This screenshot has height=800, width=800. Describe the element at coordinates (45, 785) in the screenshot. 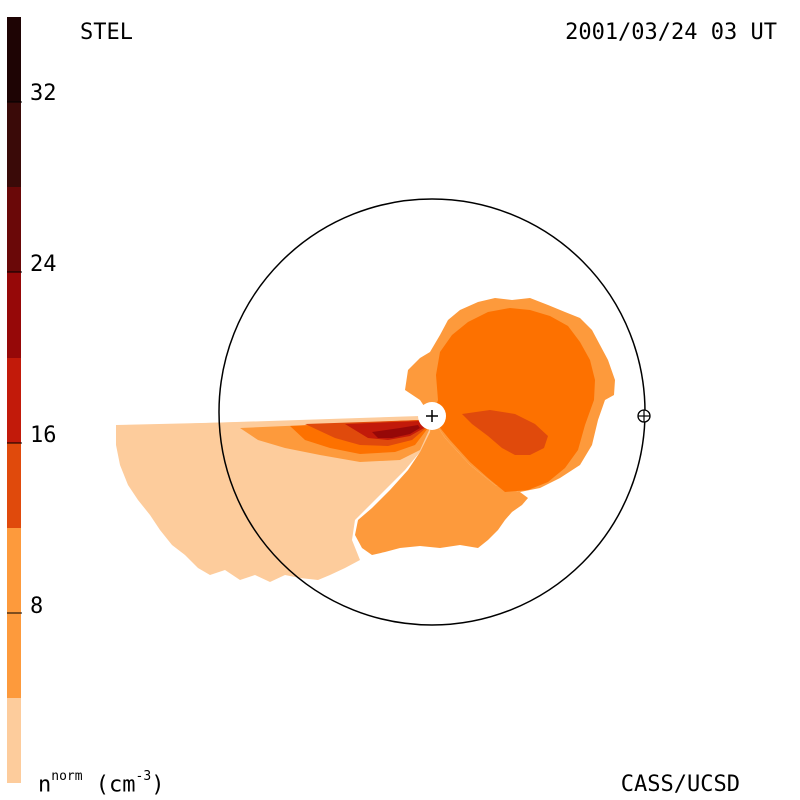

I see `unit-base: n` at that location.